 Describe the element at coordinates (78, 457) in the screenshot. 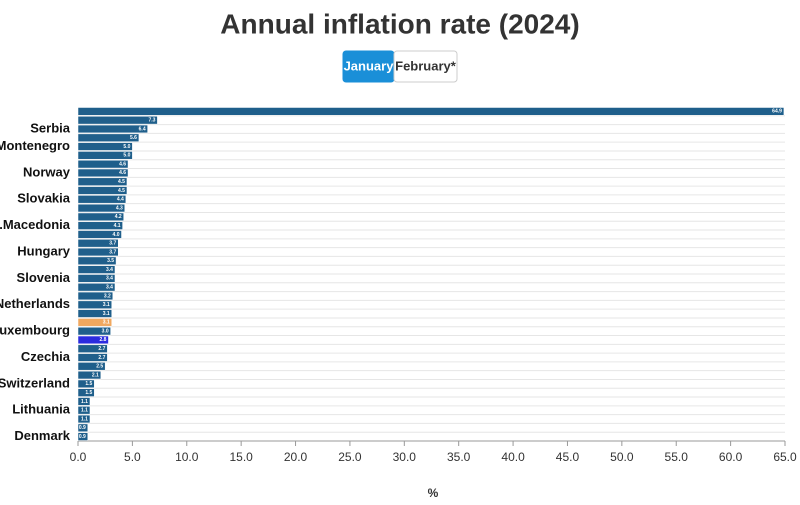

I see `x-tick-label: 0.0` at that location.